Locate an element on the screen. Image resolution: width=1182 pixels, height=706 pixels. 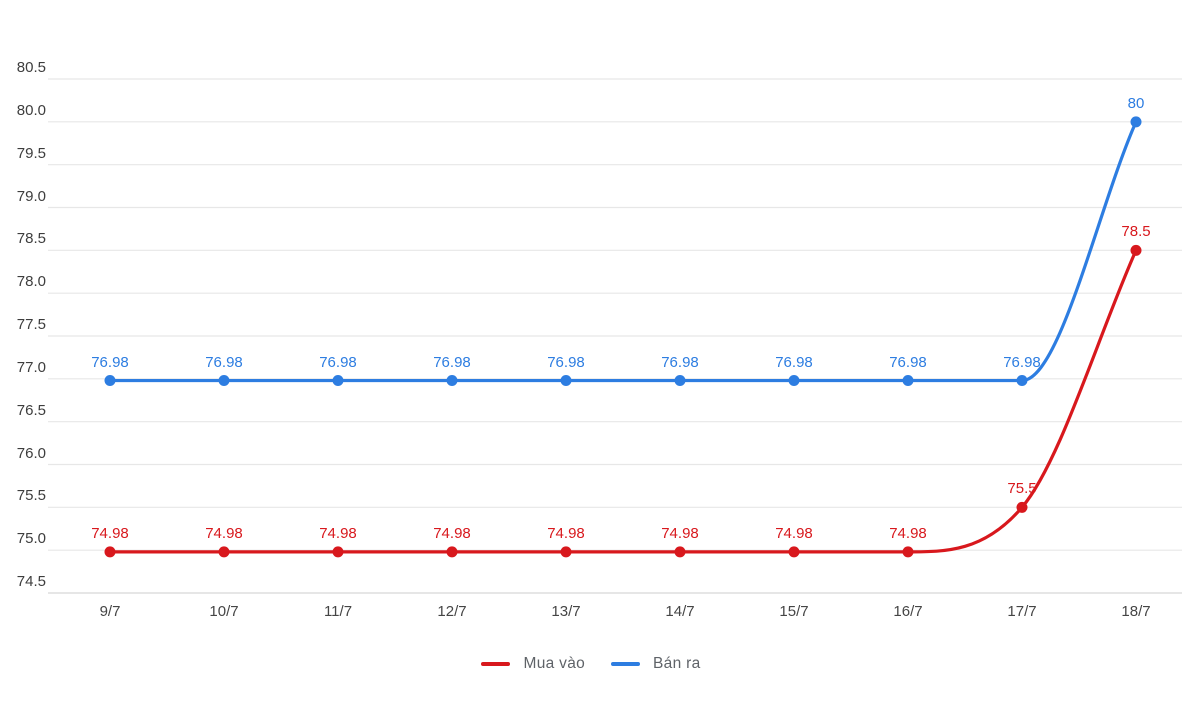
data-label: 78.5 is located at coordinates (1136, 232).